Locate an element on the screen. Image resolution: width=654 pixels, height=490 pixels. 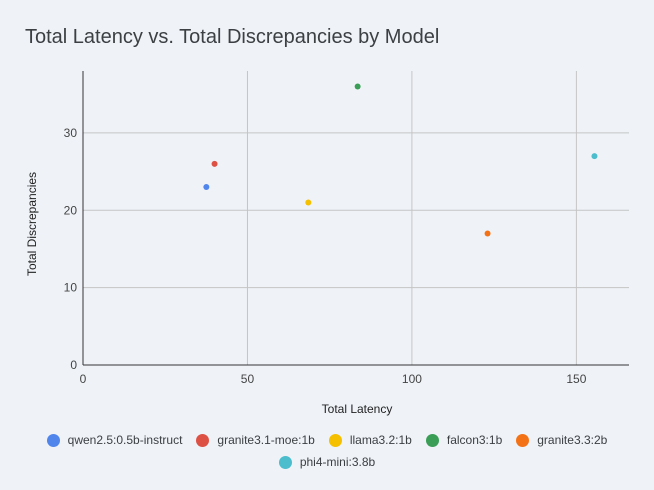
x-tick-label-0: 0 is located at coordinates (83, 379).